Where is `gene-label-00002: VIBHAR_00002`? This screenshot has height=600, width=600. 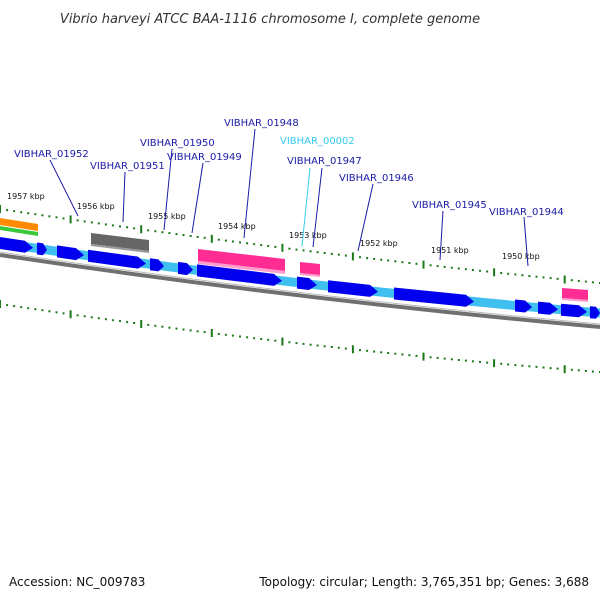 gene-label-00002: VIBHAR_00002 is located at coordinates (317, 141).